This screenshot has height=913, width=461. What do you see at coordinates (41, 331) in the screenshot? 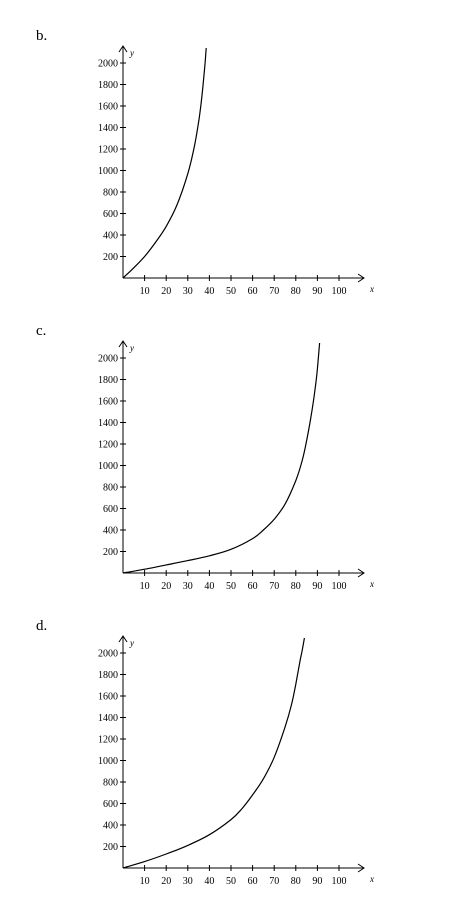
I see `panel-label: c.` at bounding box center [41, 331].